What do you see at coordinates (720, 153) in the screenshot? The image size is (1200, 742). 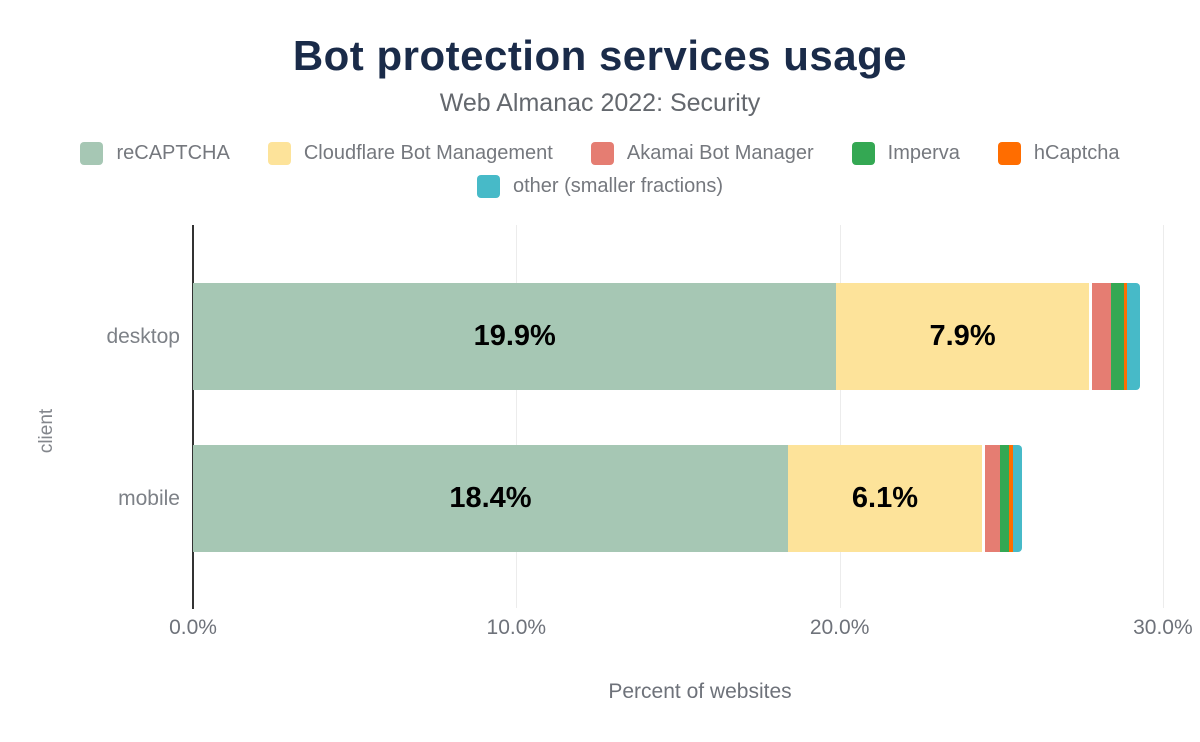 I see `legend-label: Akamai Bot Manager` at bounding box center [720, 153].